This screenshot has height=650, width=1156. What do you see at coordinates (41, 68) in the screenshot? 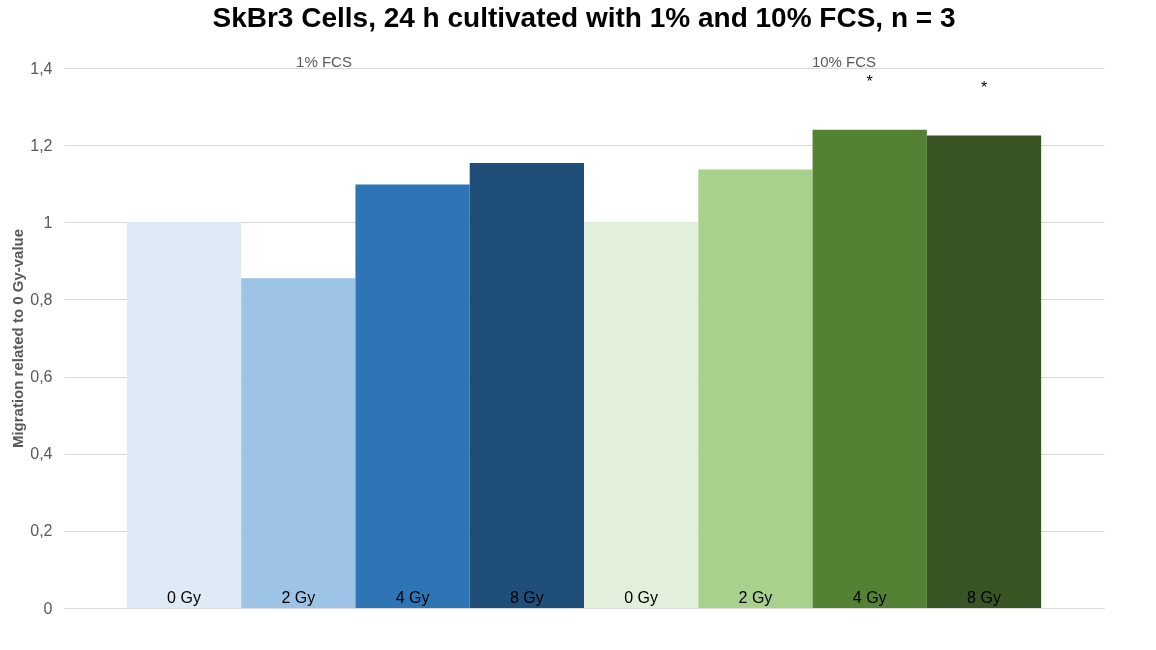
I see `y-tick-label: 1,4` at bounding box center [41, 68].